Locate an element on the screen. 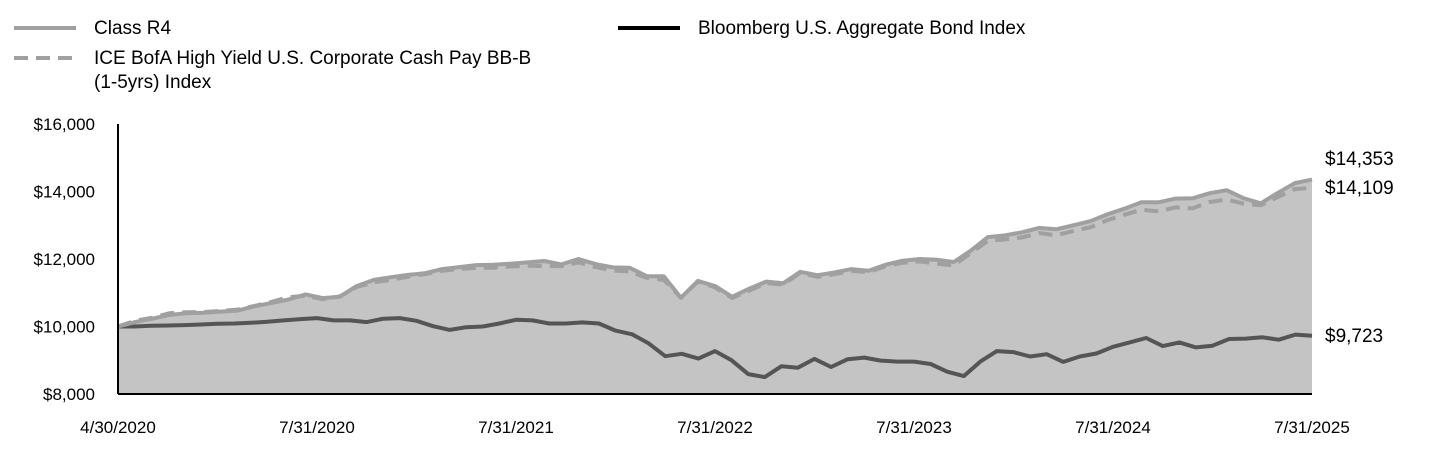  y-tick-label: $10,000 is located at coordinates (64, 327).